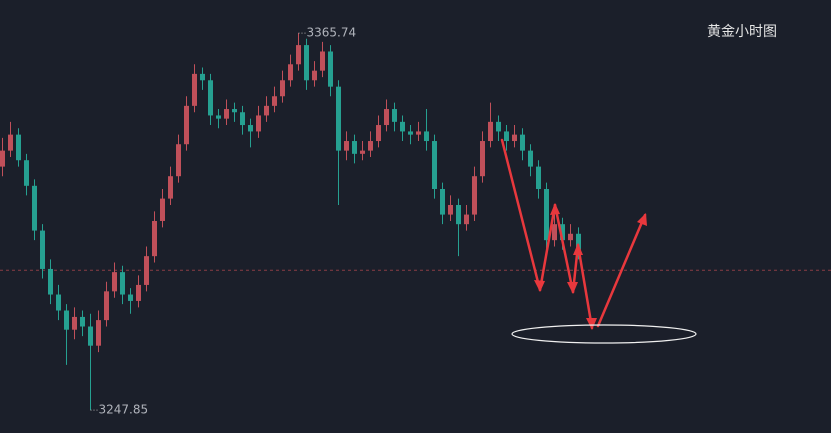  Describe the element at coordinates (742, 31) in the screenshot. I see `chart-title: 黄金小时图` at that location.